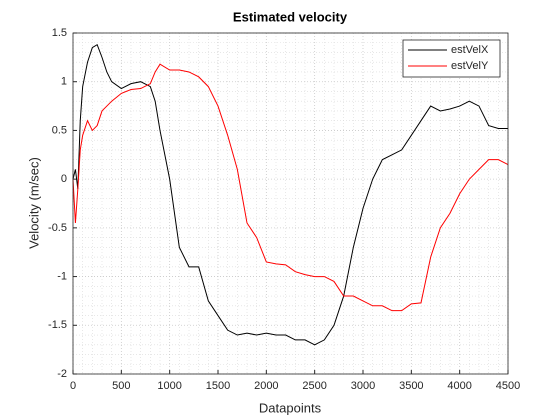 The image size is (560, 420). What do you see at coordinates (57, 228) in the screenshot?
I see `y-tick-label: -0.5` at bounding box center [57, 228].